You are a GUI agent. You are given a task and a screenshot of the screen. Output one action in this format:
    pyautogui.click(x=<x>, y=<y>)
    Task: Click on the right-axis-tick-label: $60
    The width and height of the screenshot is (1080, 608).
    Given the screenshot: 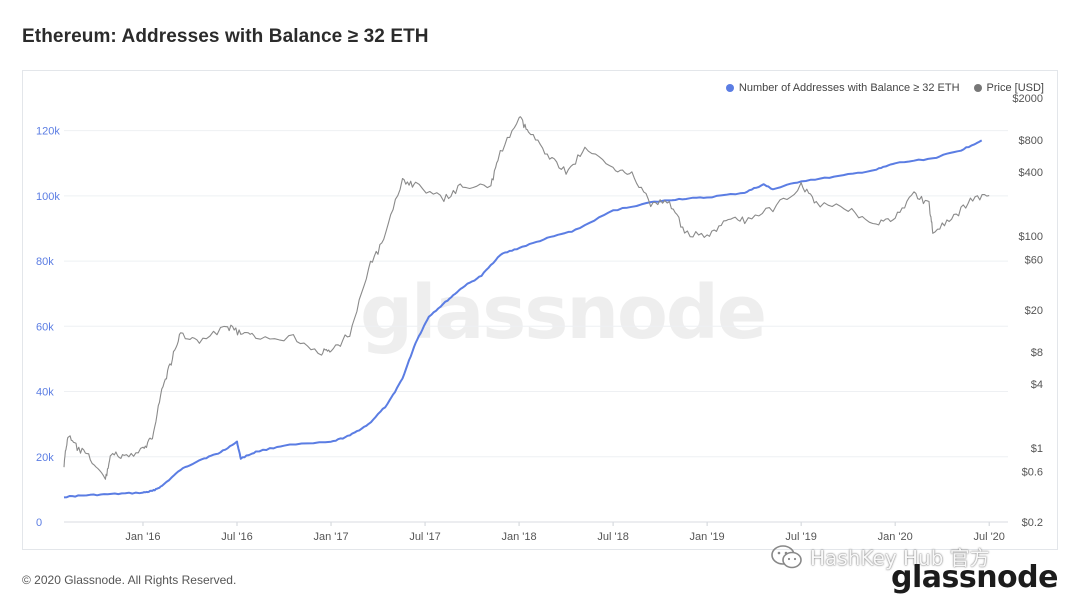 What is the action you would take?
    pyautogui.click(x=1034, y=260)
    